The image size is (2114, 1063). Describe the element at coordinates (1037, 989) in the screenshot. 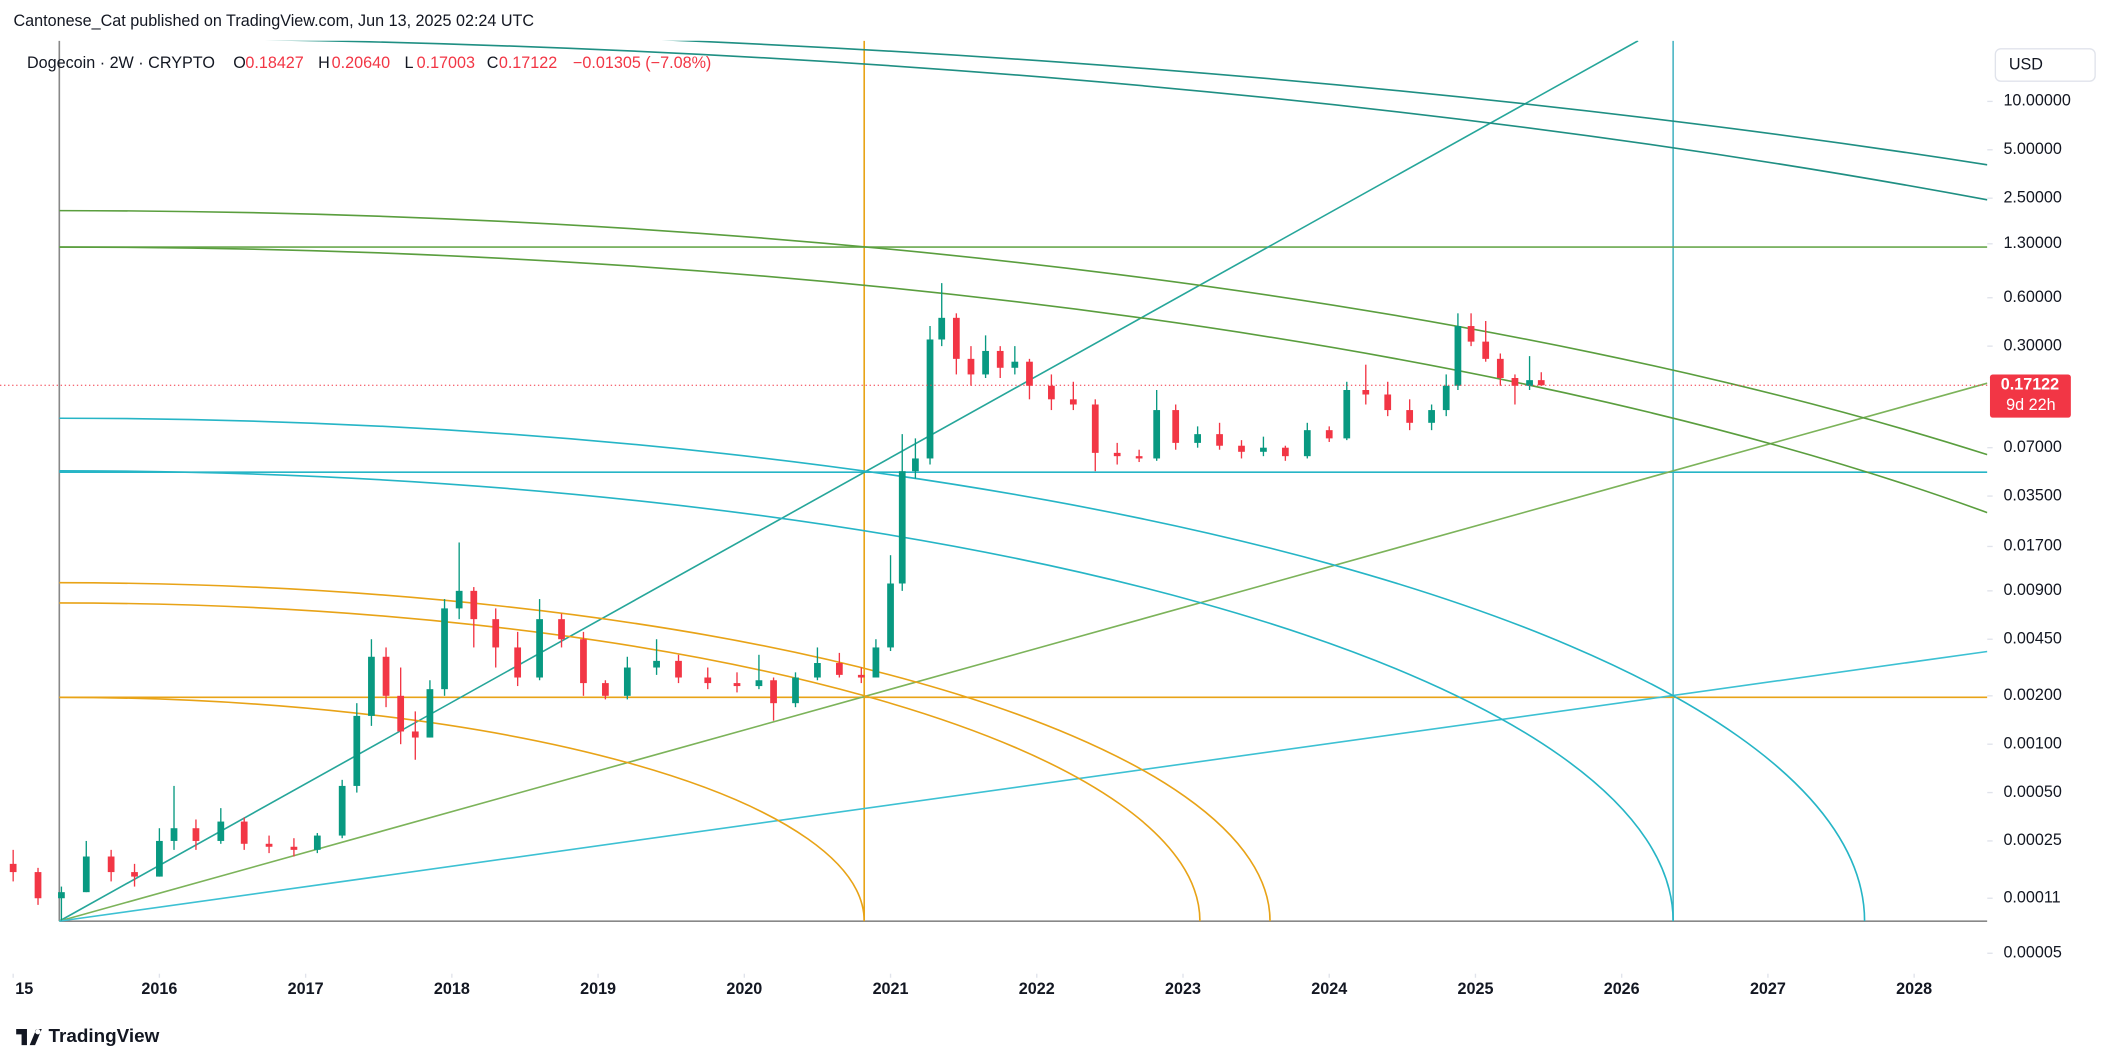

I see `x-tick-label: 2022` at that location.